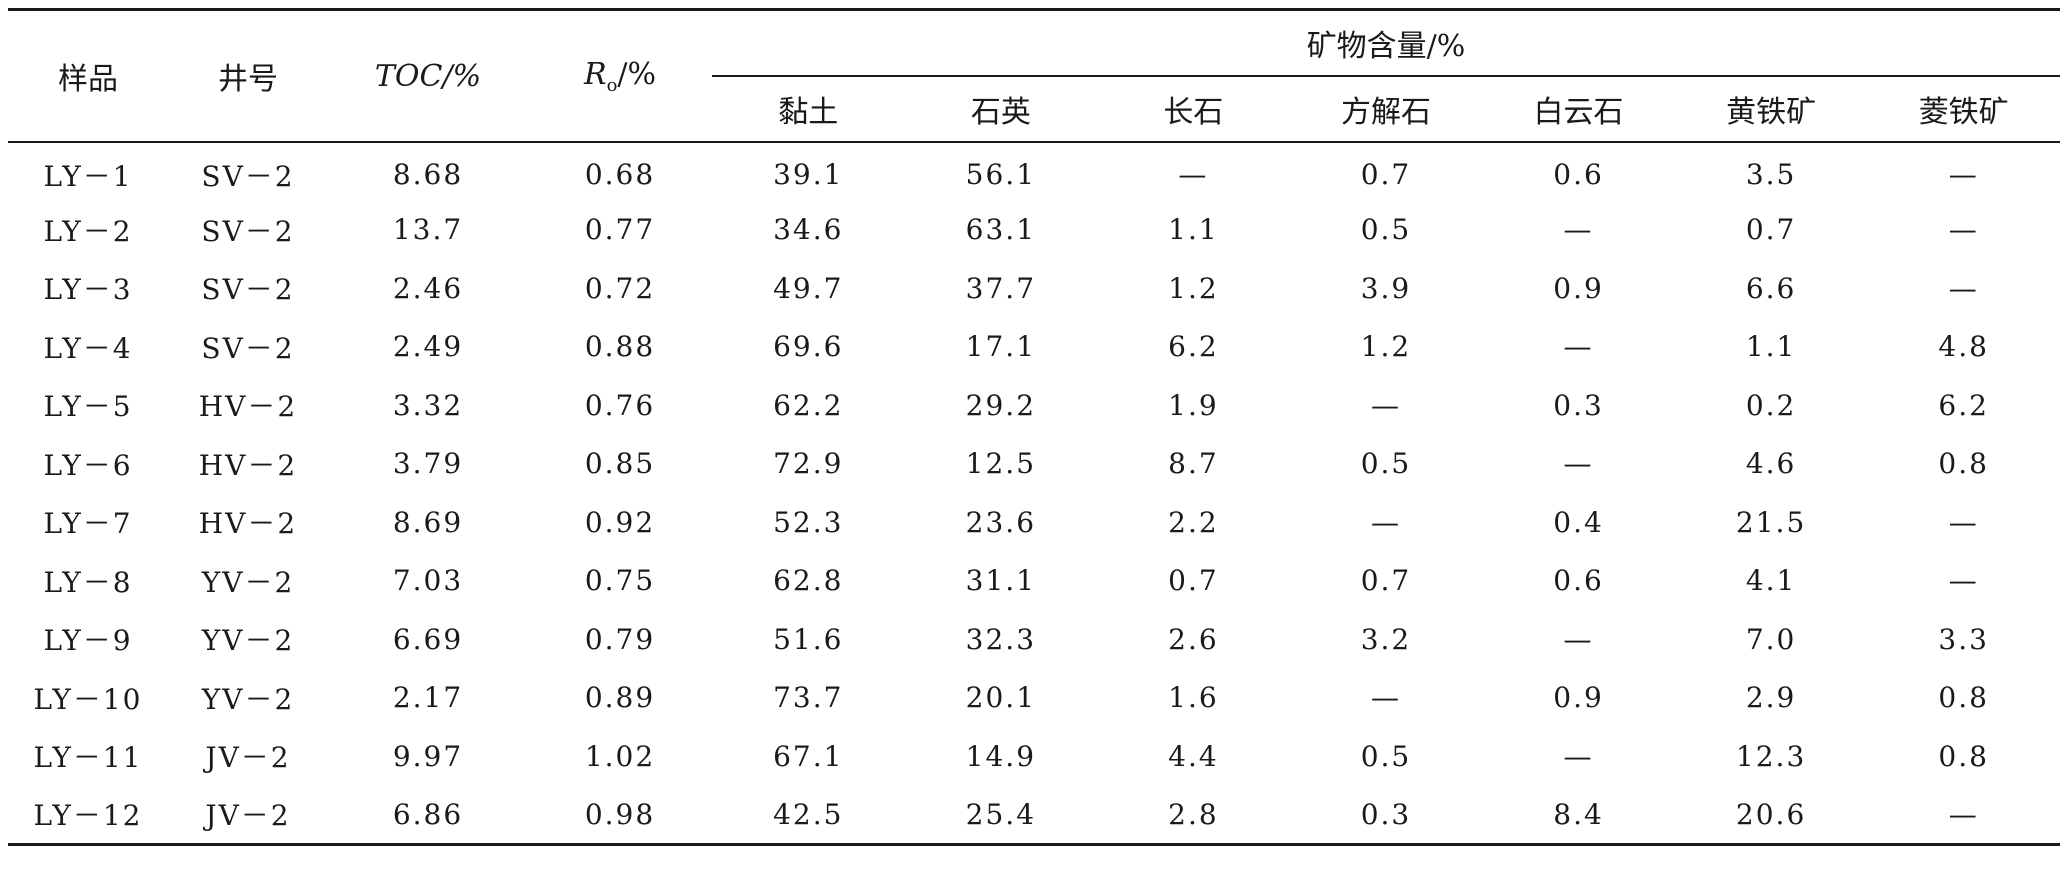  Describe the element at coordinates (1963, 405) in the screenshot. I see `table-cell: 6.2` at that location.